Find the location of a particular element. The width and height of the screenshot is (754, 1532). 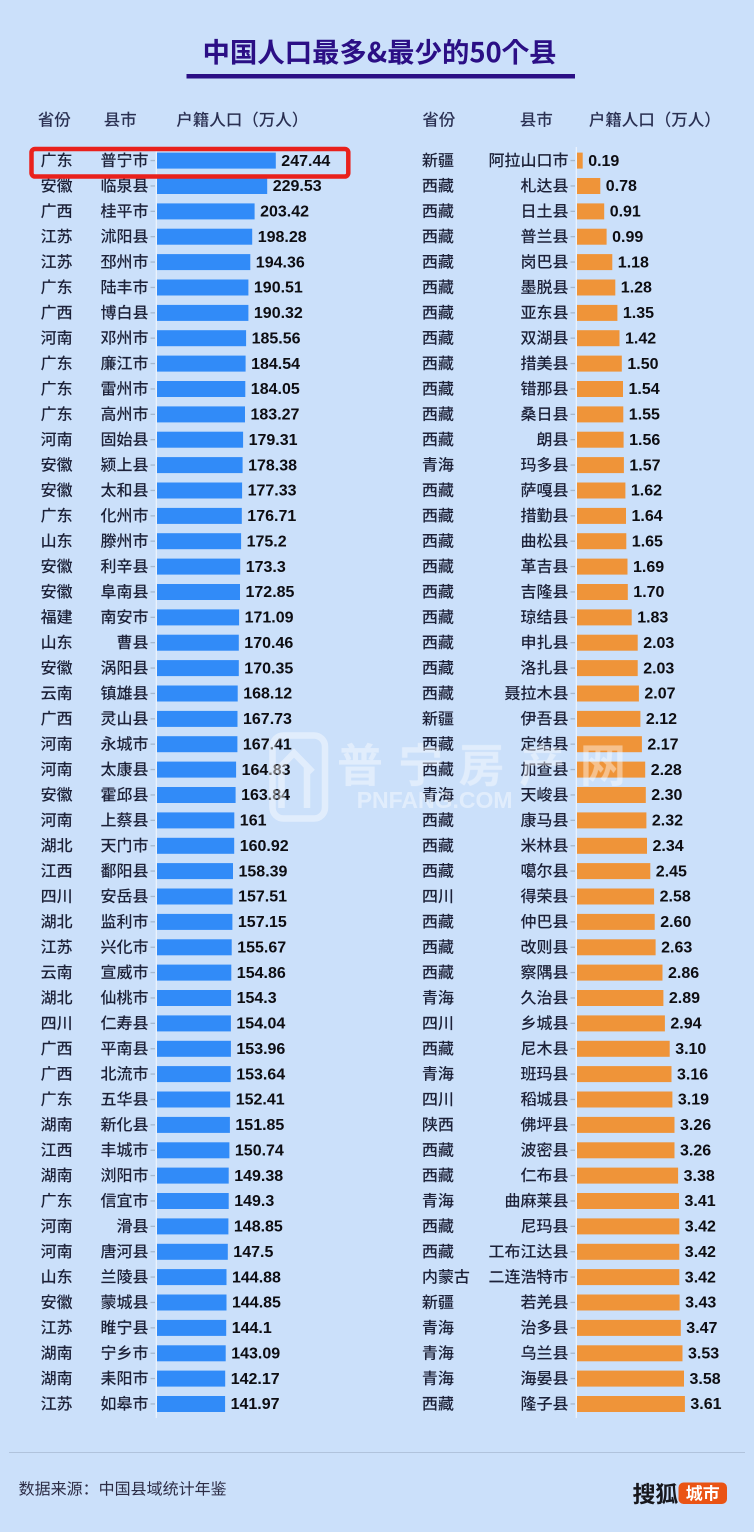

svg-text: 2.94 is located at coordinates (685, 1024).